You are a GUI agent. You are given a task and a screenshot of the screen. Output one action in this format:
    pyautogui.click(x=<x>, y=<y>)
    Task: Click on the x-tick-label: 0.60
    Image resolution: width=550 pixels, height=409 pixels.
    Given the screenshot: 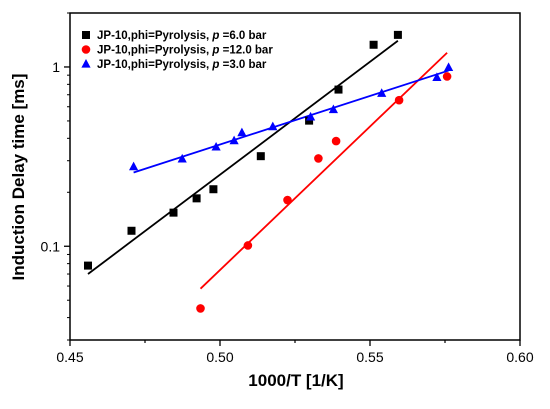 What is the action you would take?
    pyautogui.click(x=519, y=357)
    